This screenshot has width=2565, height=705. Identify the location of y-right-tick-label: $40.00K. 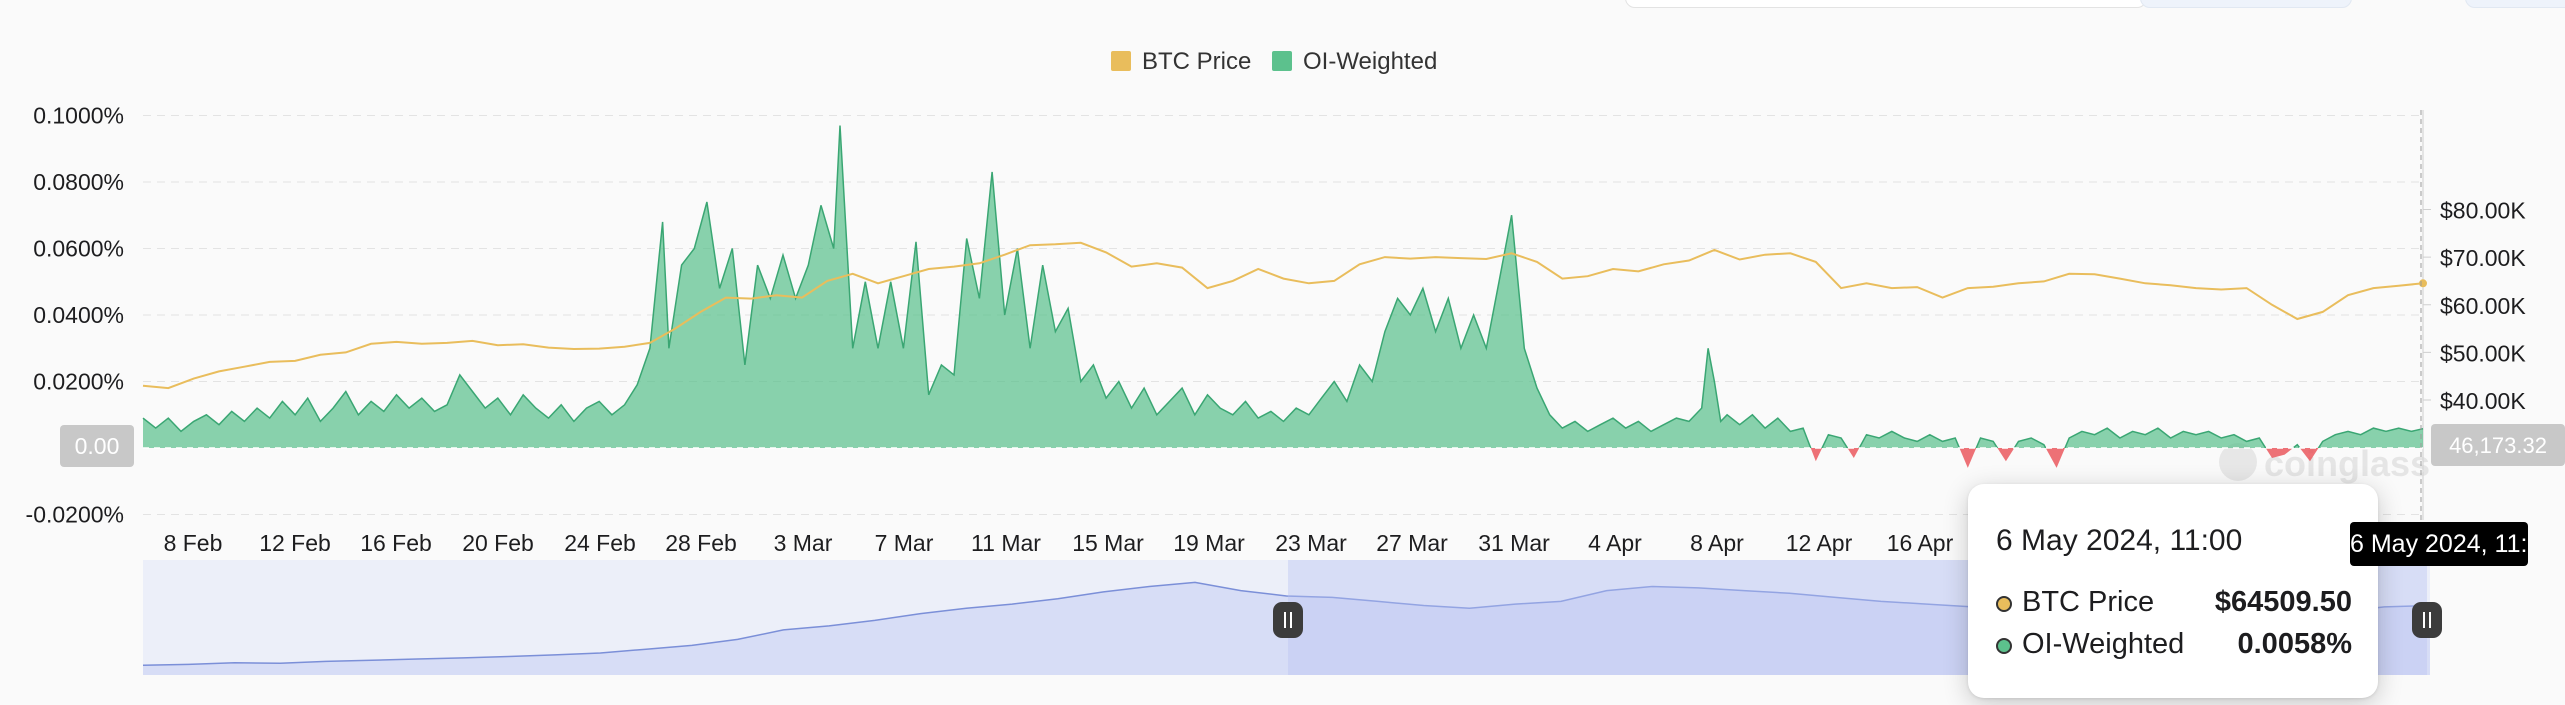
(2483, 401).